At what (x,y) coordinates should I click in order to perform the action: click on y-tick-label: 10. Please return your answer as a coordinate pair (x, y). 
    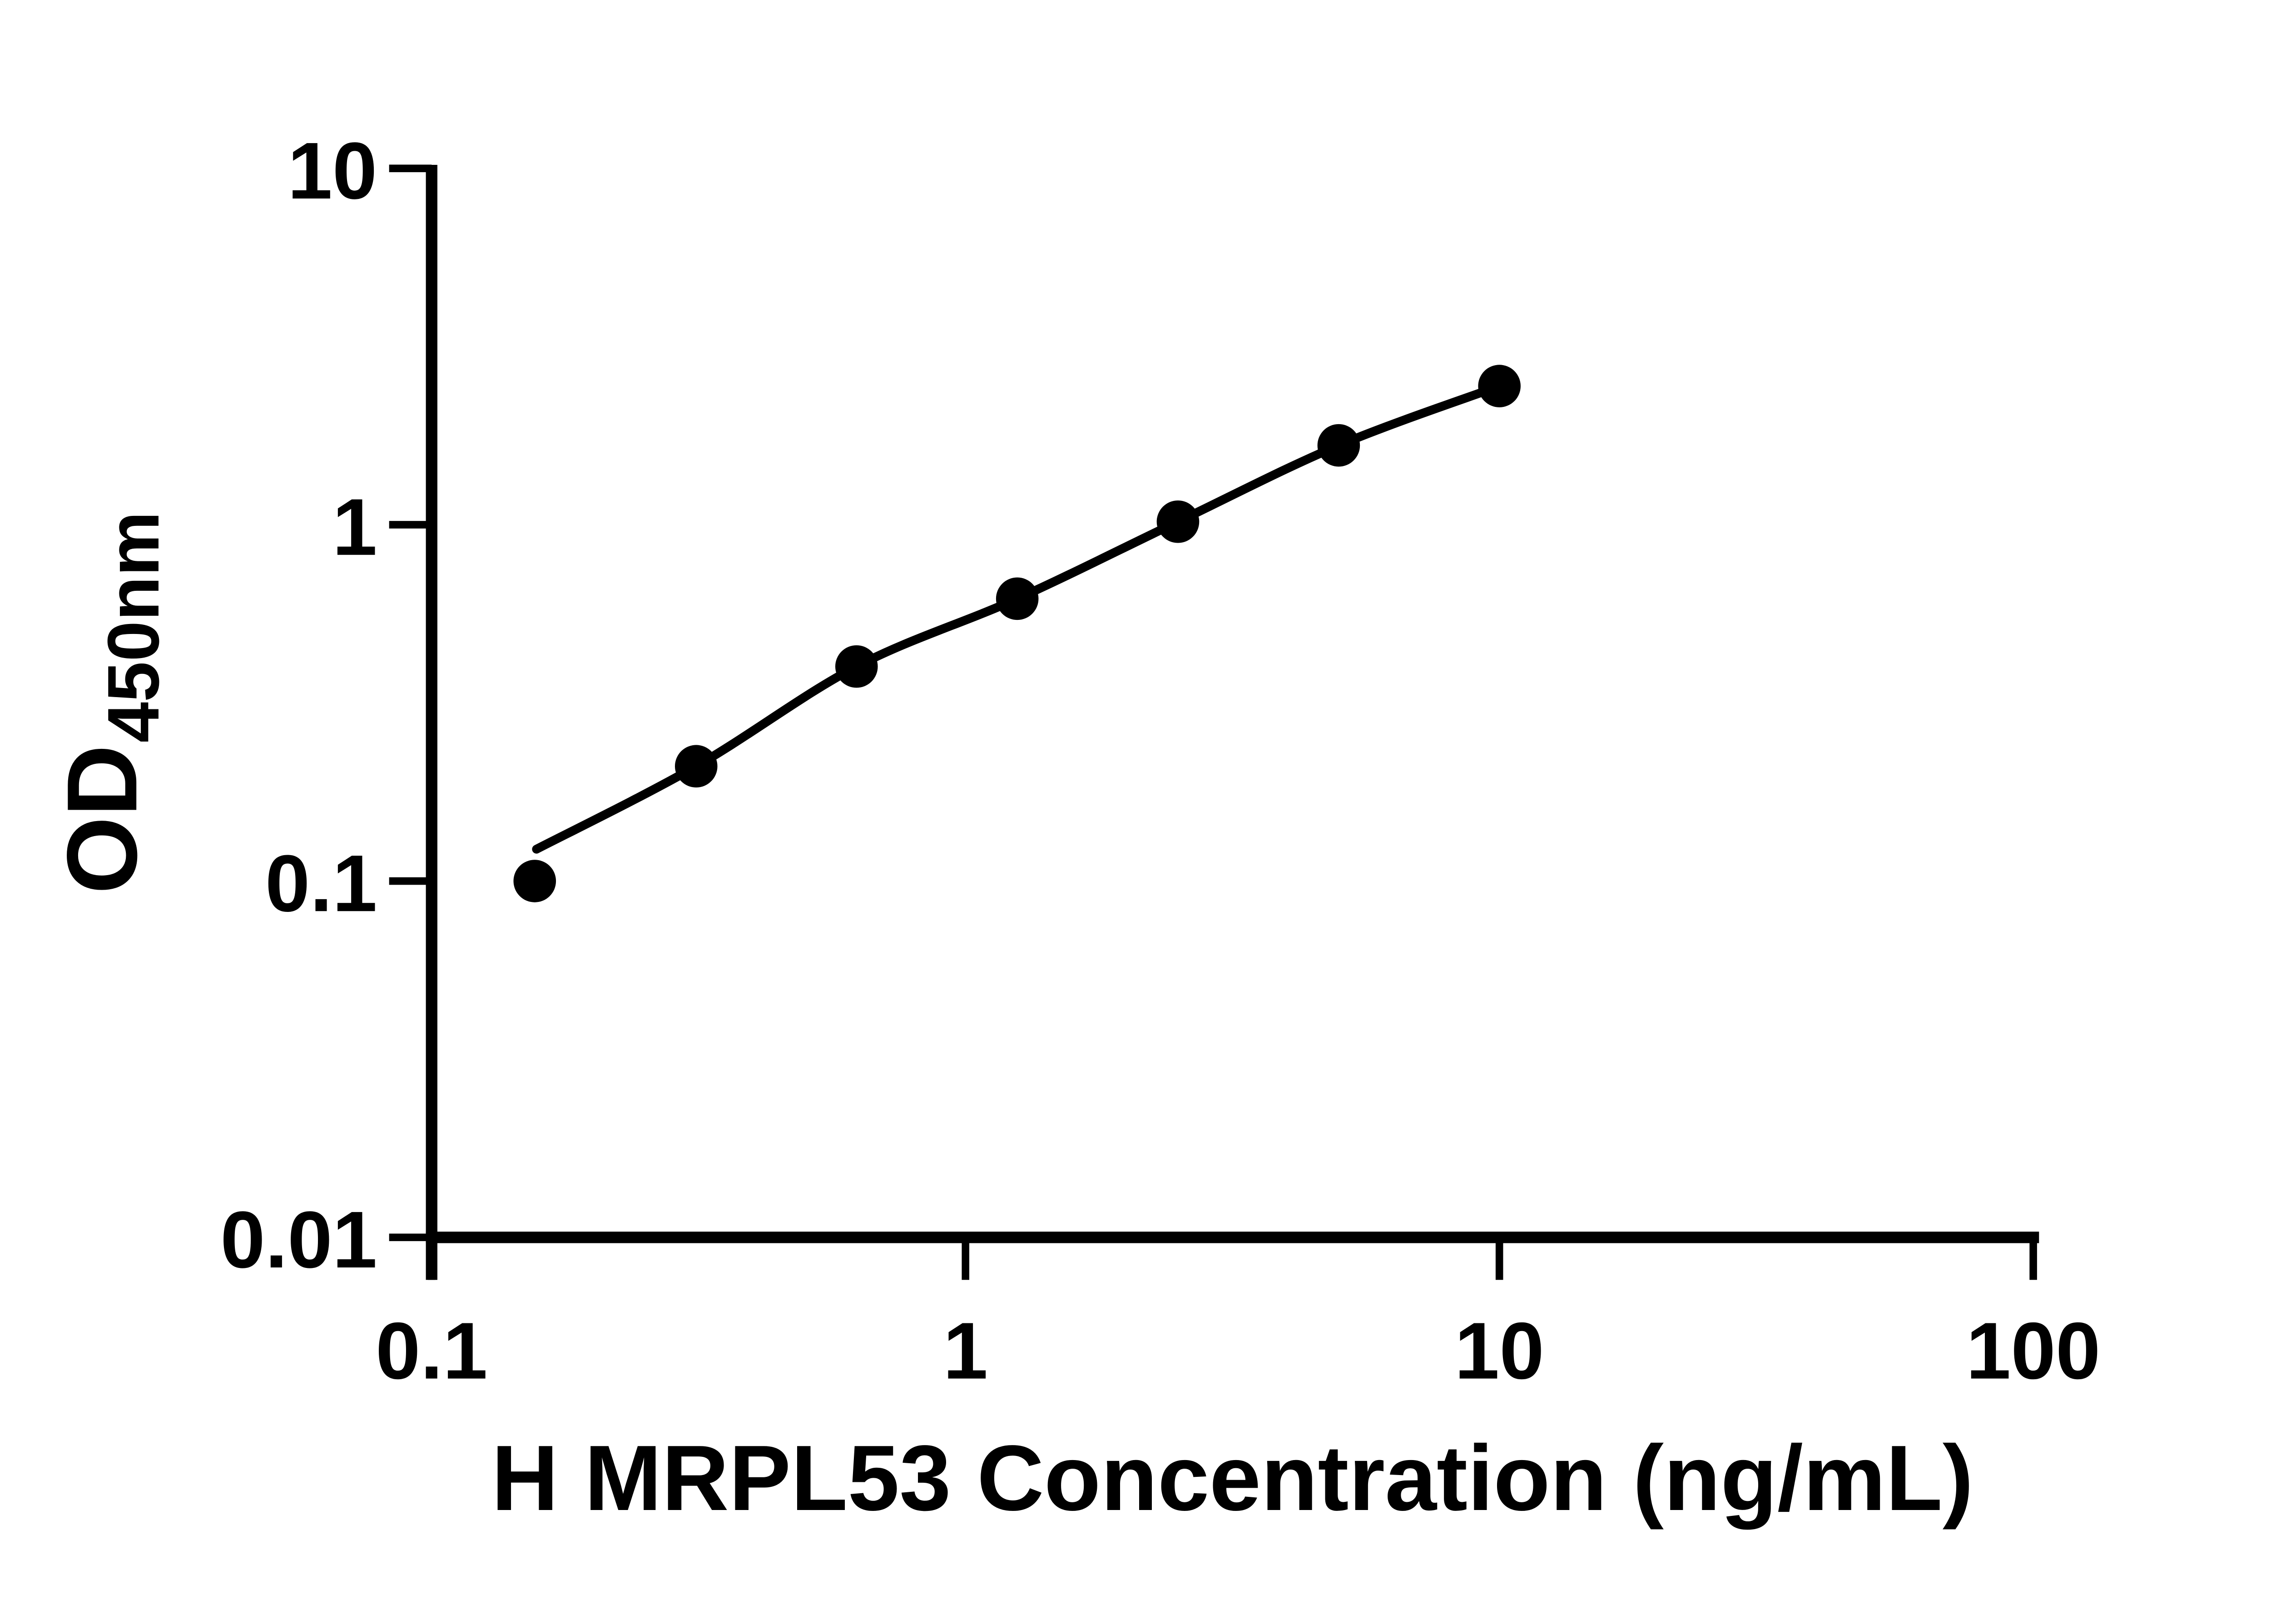
    Looking at the image, I should click on (332, 170).